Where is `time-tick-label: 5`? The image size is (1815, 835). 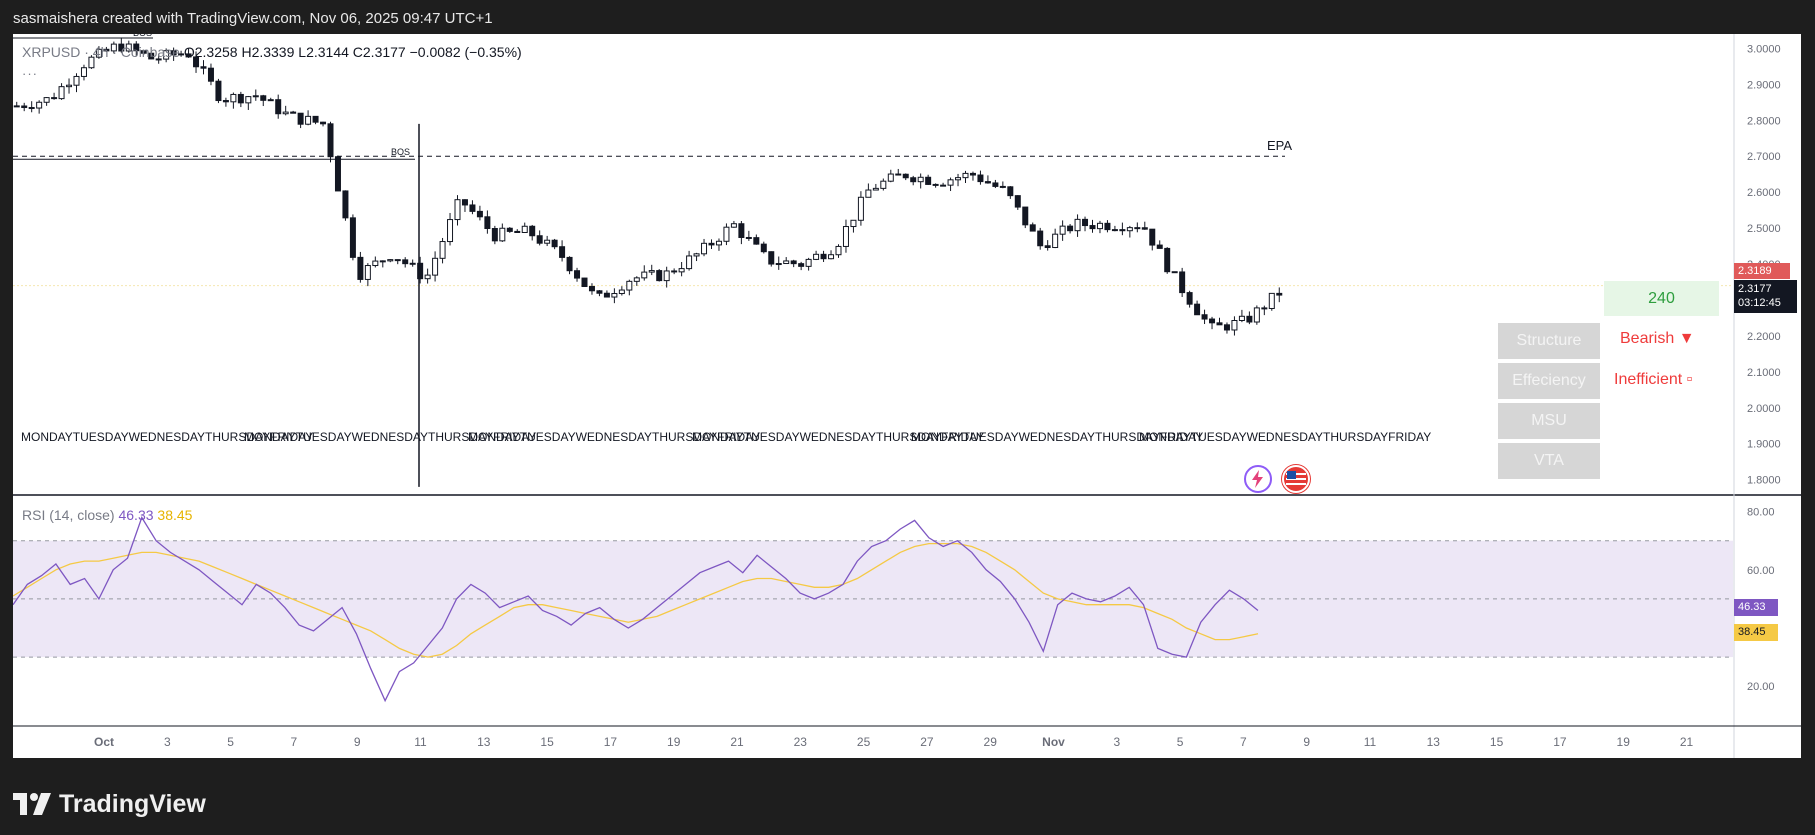
time-tick-label: 5 is located at coordinates (1180, 742).